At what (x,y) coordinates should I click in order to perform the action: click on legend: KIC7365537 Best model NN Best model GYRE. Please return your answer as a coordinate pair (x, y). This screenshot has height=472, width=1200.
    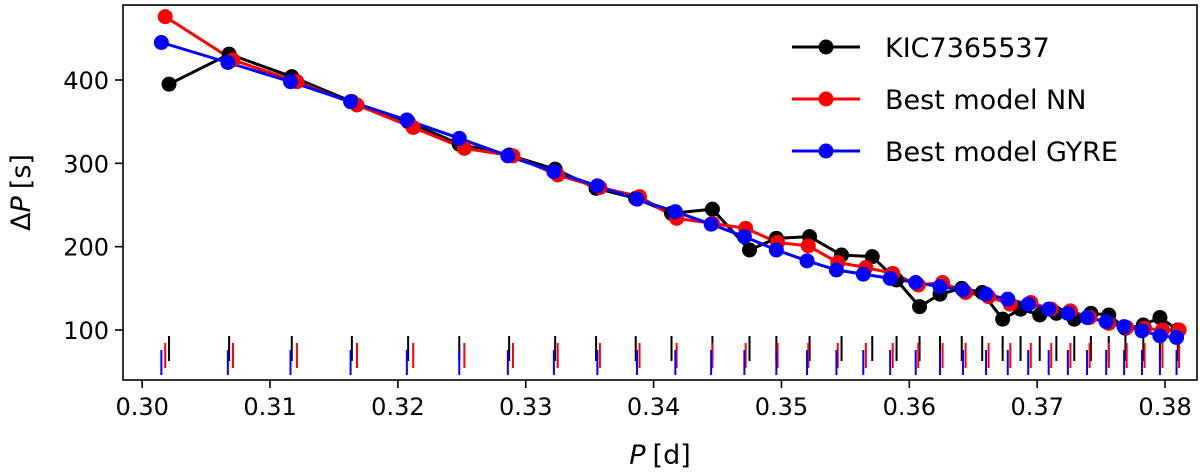
    Looking at the image, I should click on (955, 100).